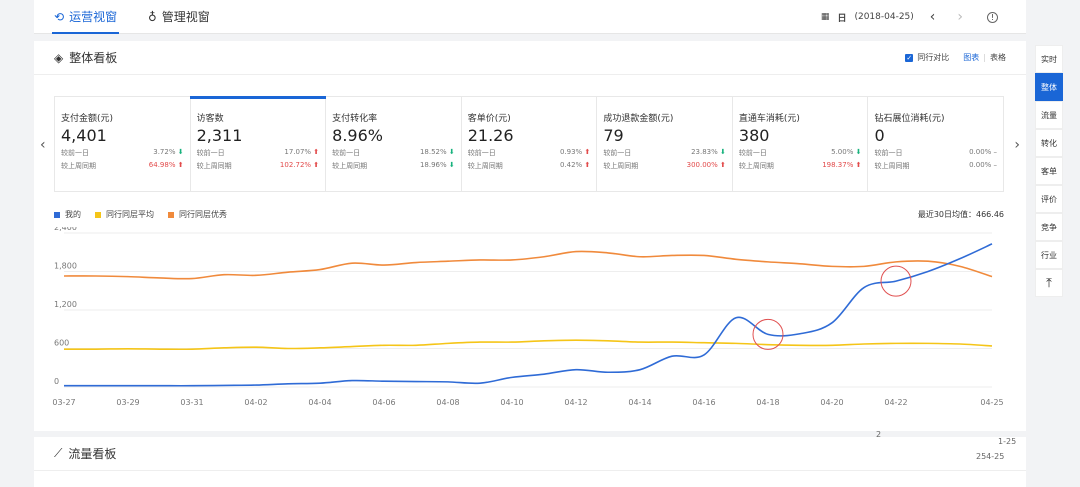  I want to click on kpi-prev-icon: ‹, so click(43, 145).